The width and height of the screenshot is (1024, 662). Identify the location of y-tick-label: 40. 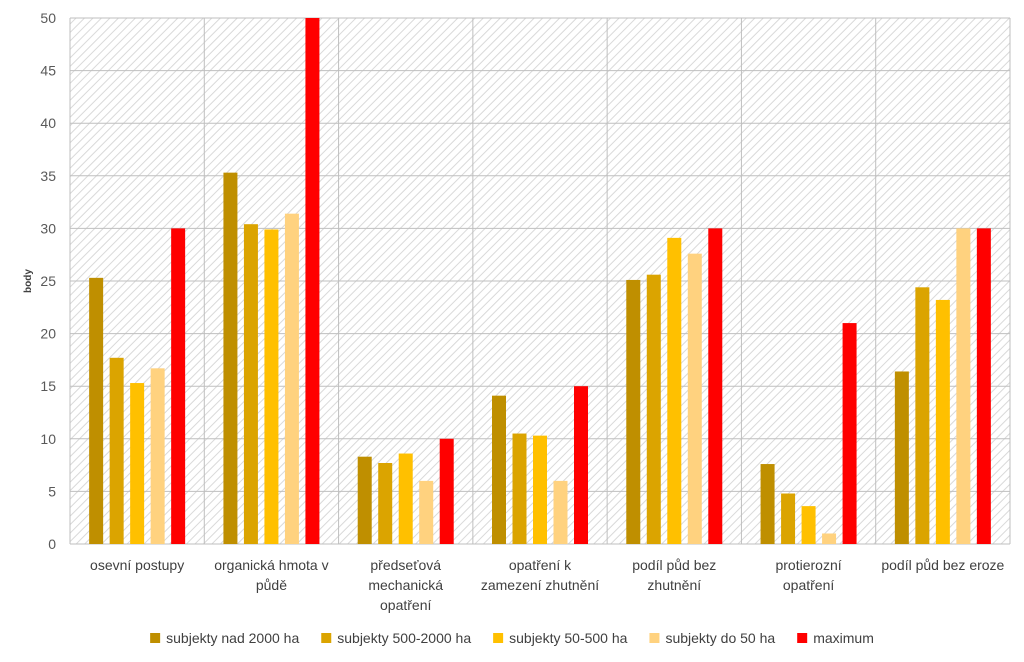
(48, 123).